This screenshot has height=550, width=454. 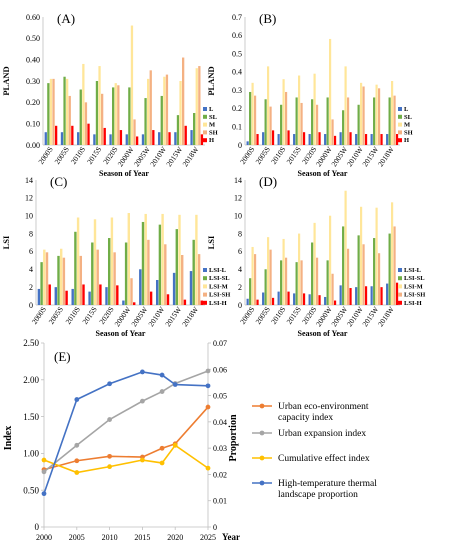 I want to click on legend-label: Urban eco-environment capacity index, so click(x=323, y=412).